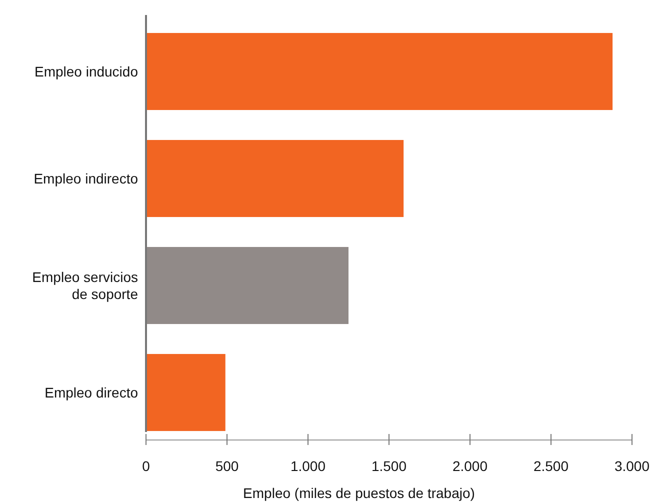 This screenshot has height=503, width=654. What do you see at coordinates (227, 466) in the screenshot?
I see `x-tick-label: 500` at bounding box center [227, 466].